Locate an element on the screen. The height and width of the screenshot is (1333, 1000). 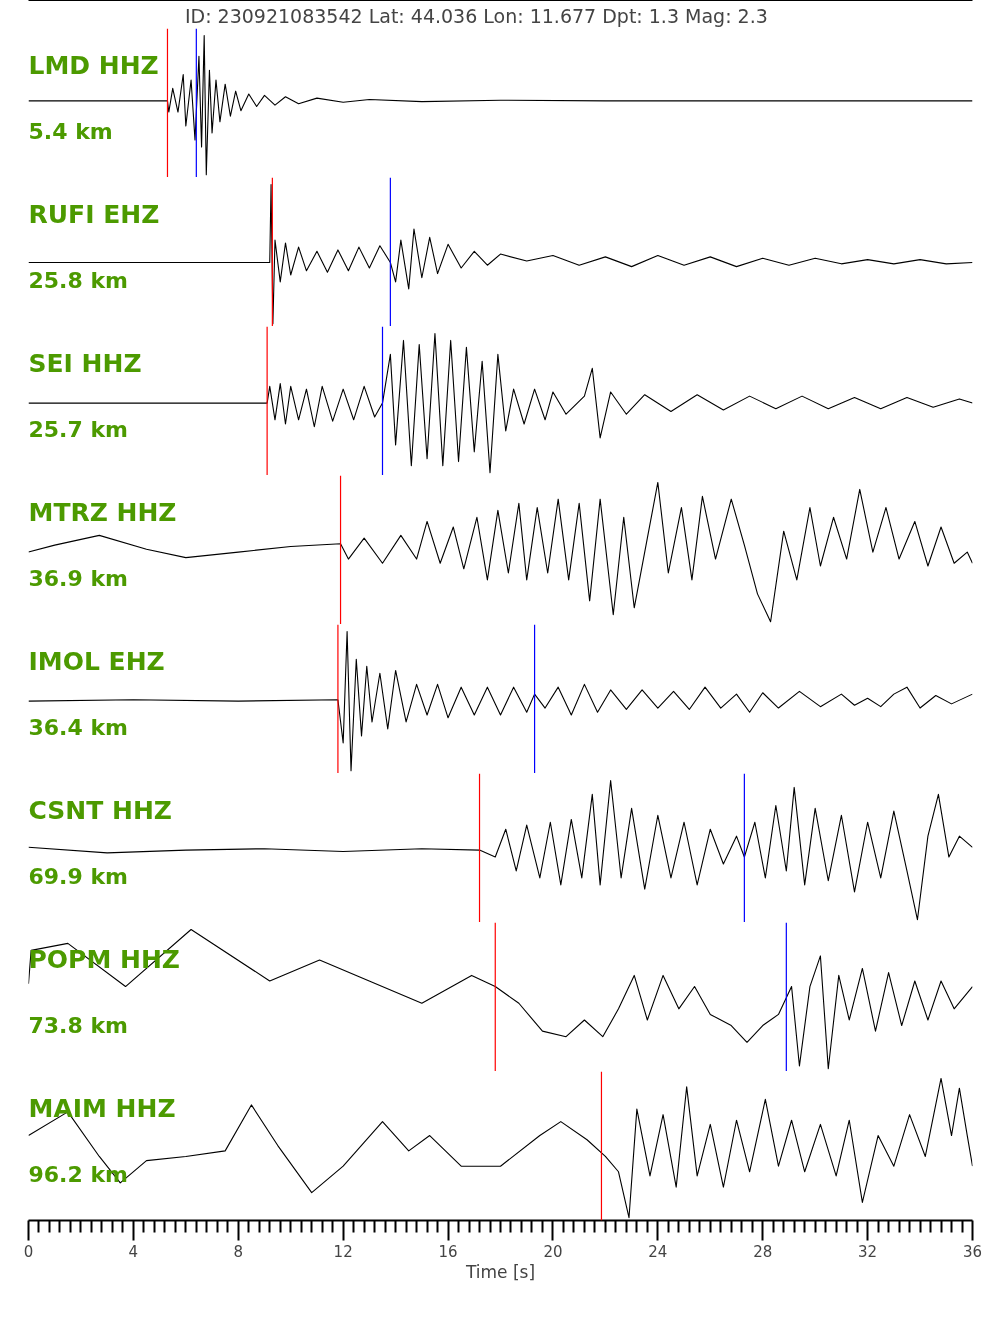
chart-title: ID: 230921083542 Lat: 44.036 Lon: 11.677 Dpt: 1.3 Mag: 2.3 is located at coordinates (476, 15).